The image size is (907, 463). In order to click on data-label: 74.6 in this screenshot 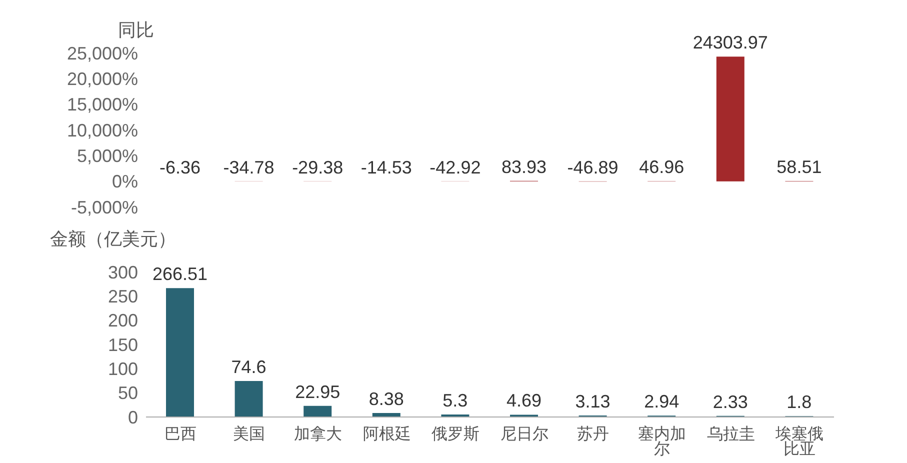, I will do `click(248, 366)`.